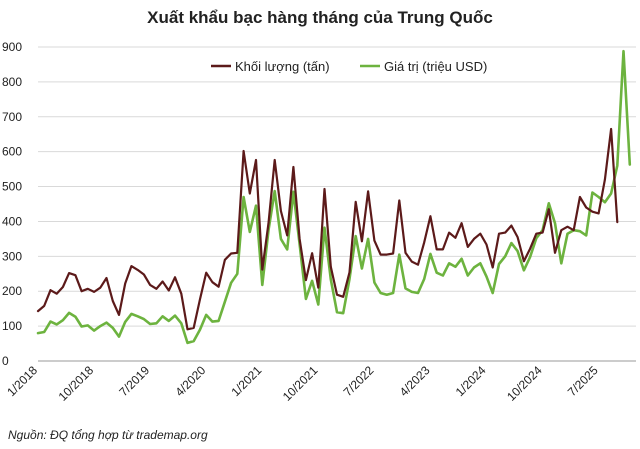 This screenshot has width=640, height=449. What do you see at coordinates (134, 381) in the screenshot?
I see `x-tick-label-7-2019: 7/2019` at bounding box center [134, 381].